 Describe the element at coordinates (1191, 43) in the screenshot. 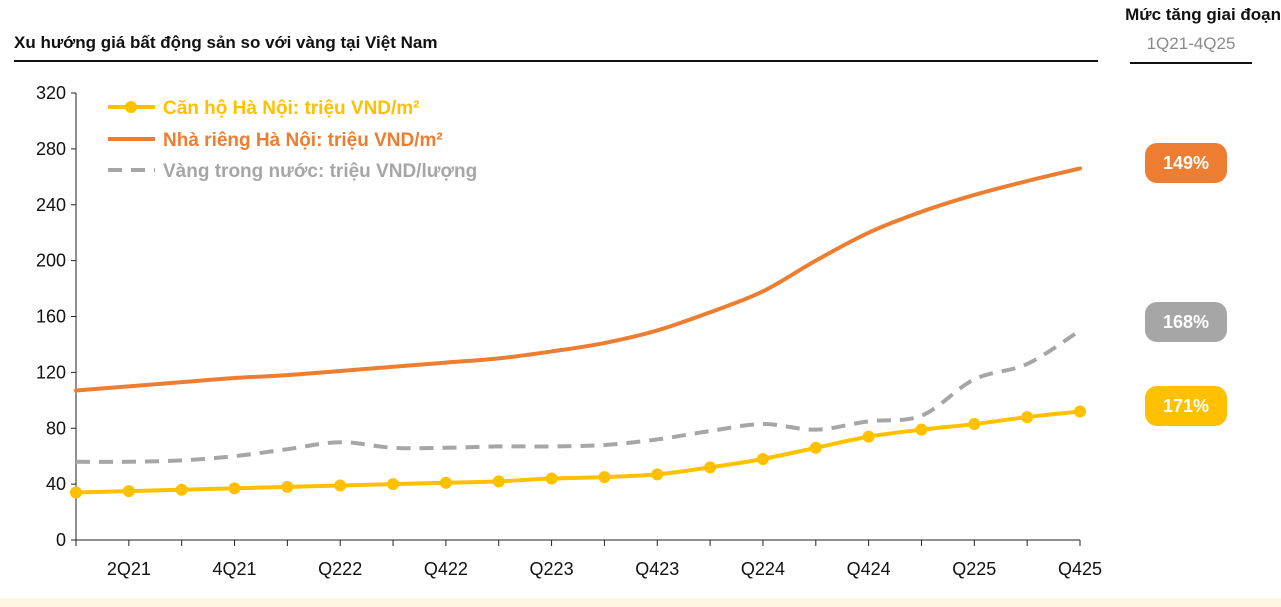

I see `growth-period: 1Q21-4Q25` at that location.